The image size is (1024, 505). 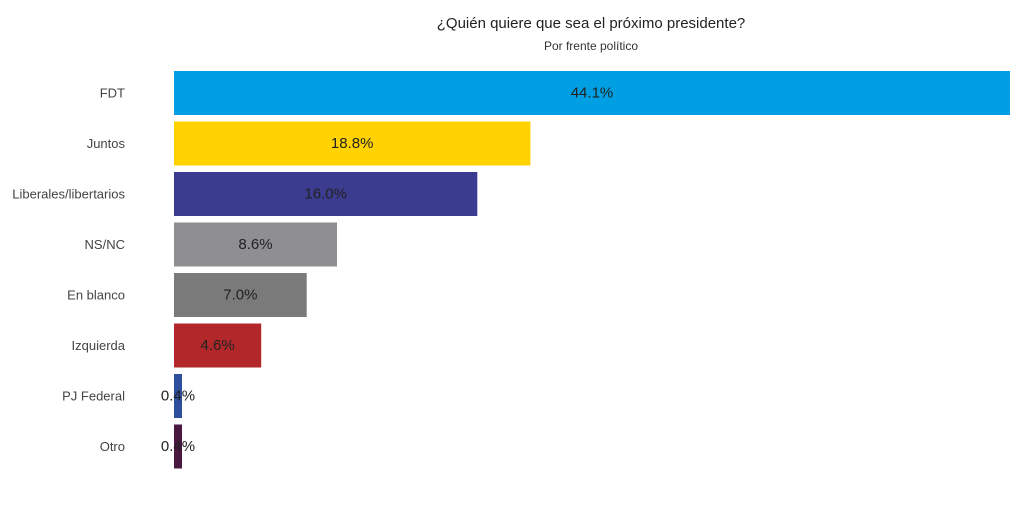 What do you see at coordinates (105, 244) in the screenshot?
I see `category-label: NS/NC` at bounding box center [105, 244].